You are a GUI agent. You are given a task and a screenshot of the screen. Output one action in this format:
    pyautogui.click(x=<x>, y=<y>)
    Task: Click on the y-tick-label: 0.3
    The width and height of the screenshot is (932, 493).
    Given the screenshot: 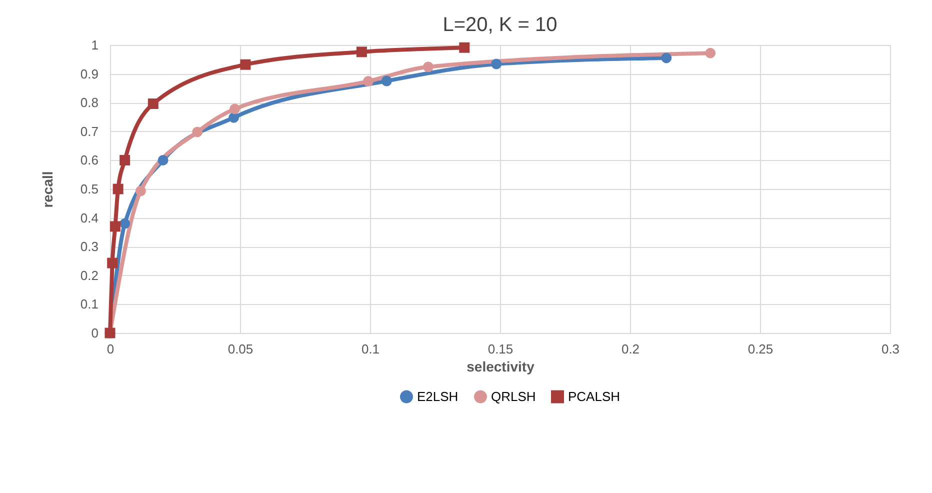 What is the action you would take?
    pyautogui.click(x=89, y=246)
    